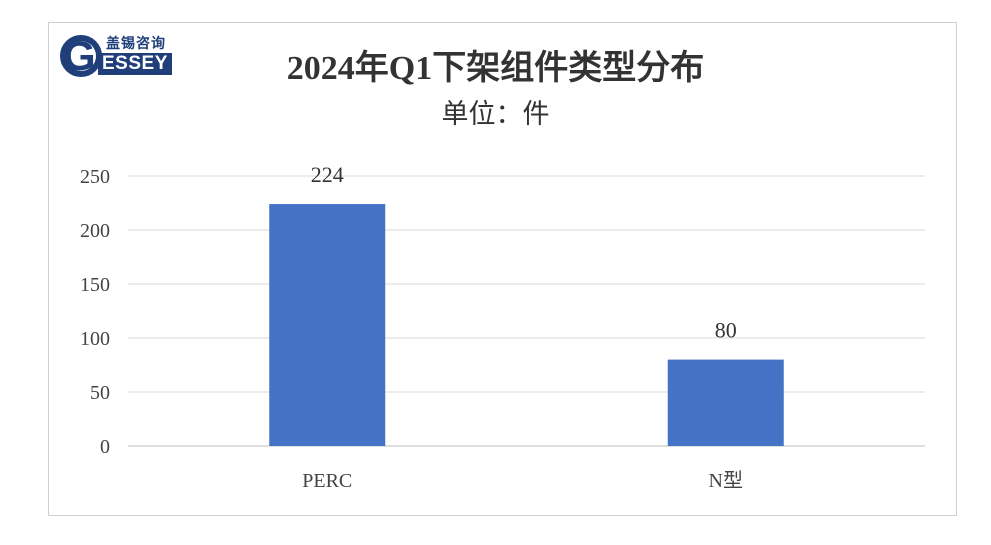  I want to click on data-label: 80, so click(726, 330).